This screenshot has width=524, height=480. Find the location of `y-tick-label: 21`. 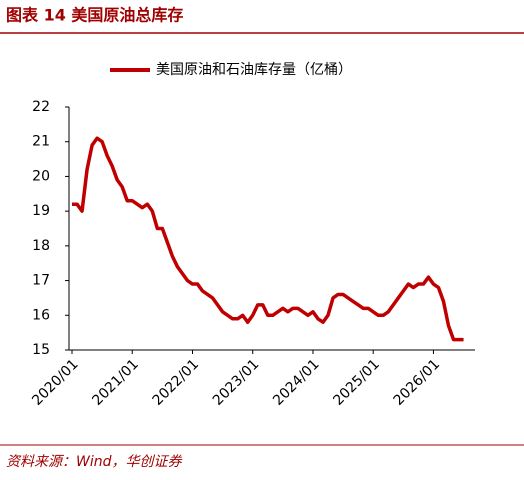

y-tick-label: 21 is located at coordinates (41, 142).